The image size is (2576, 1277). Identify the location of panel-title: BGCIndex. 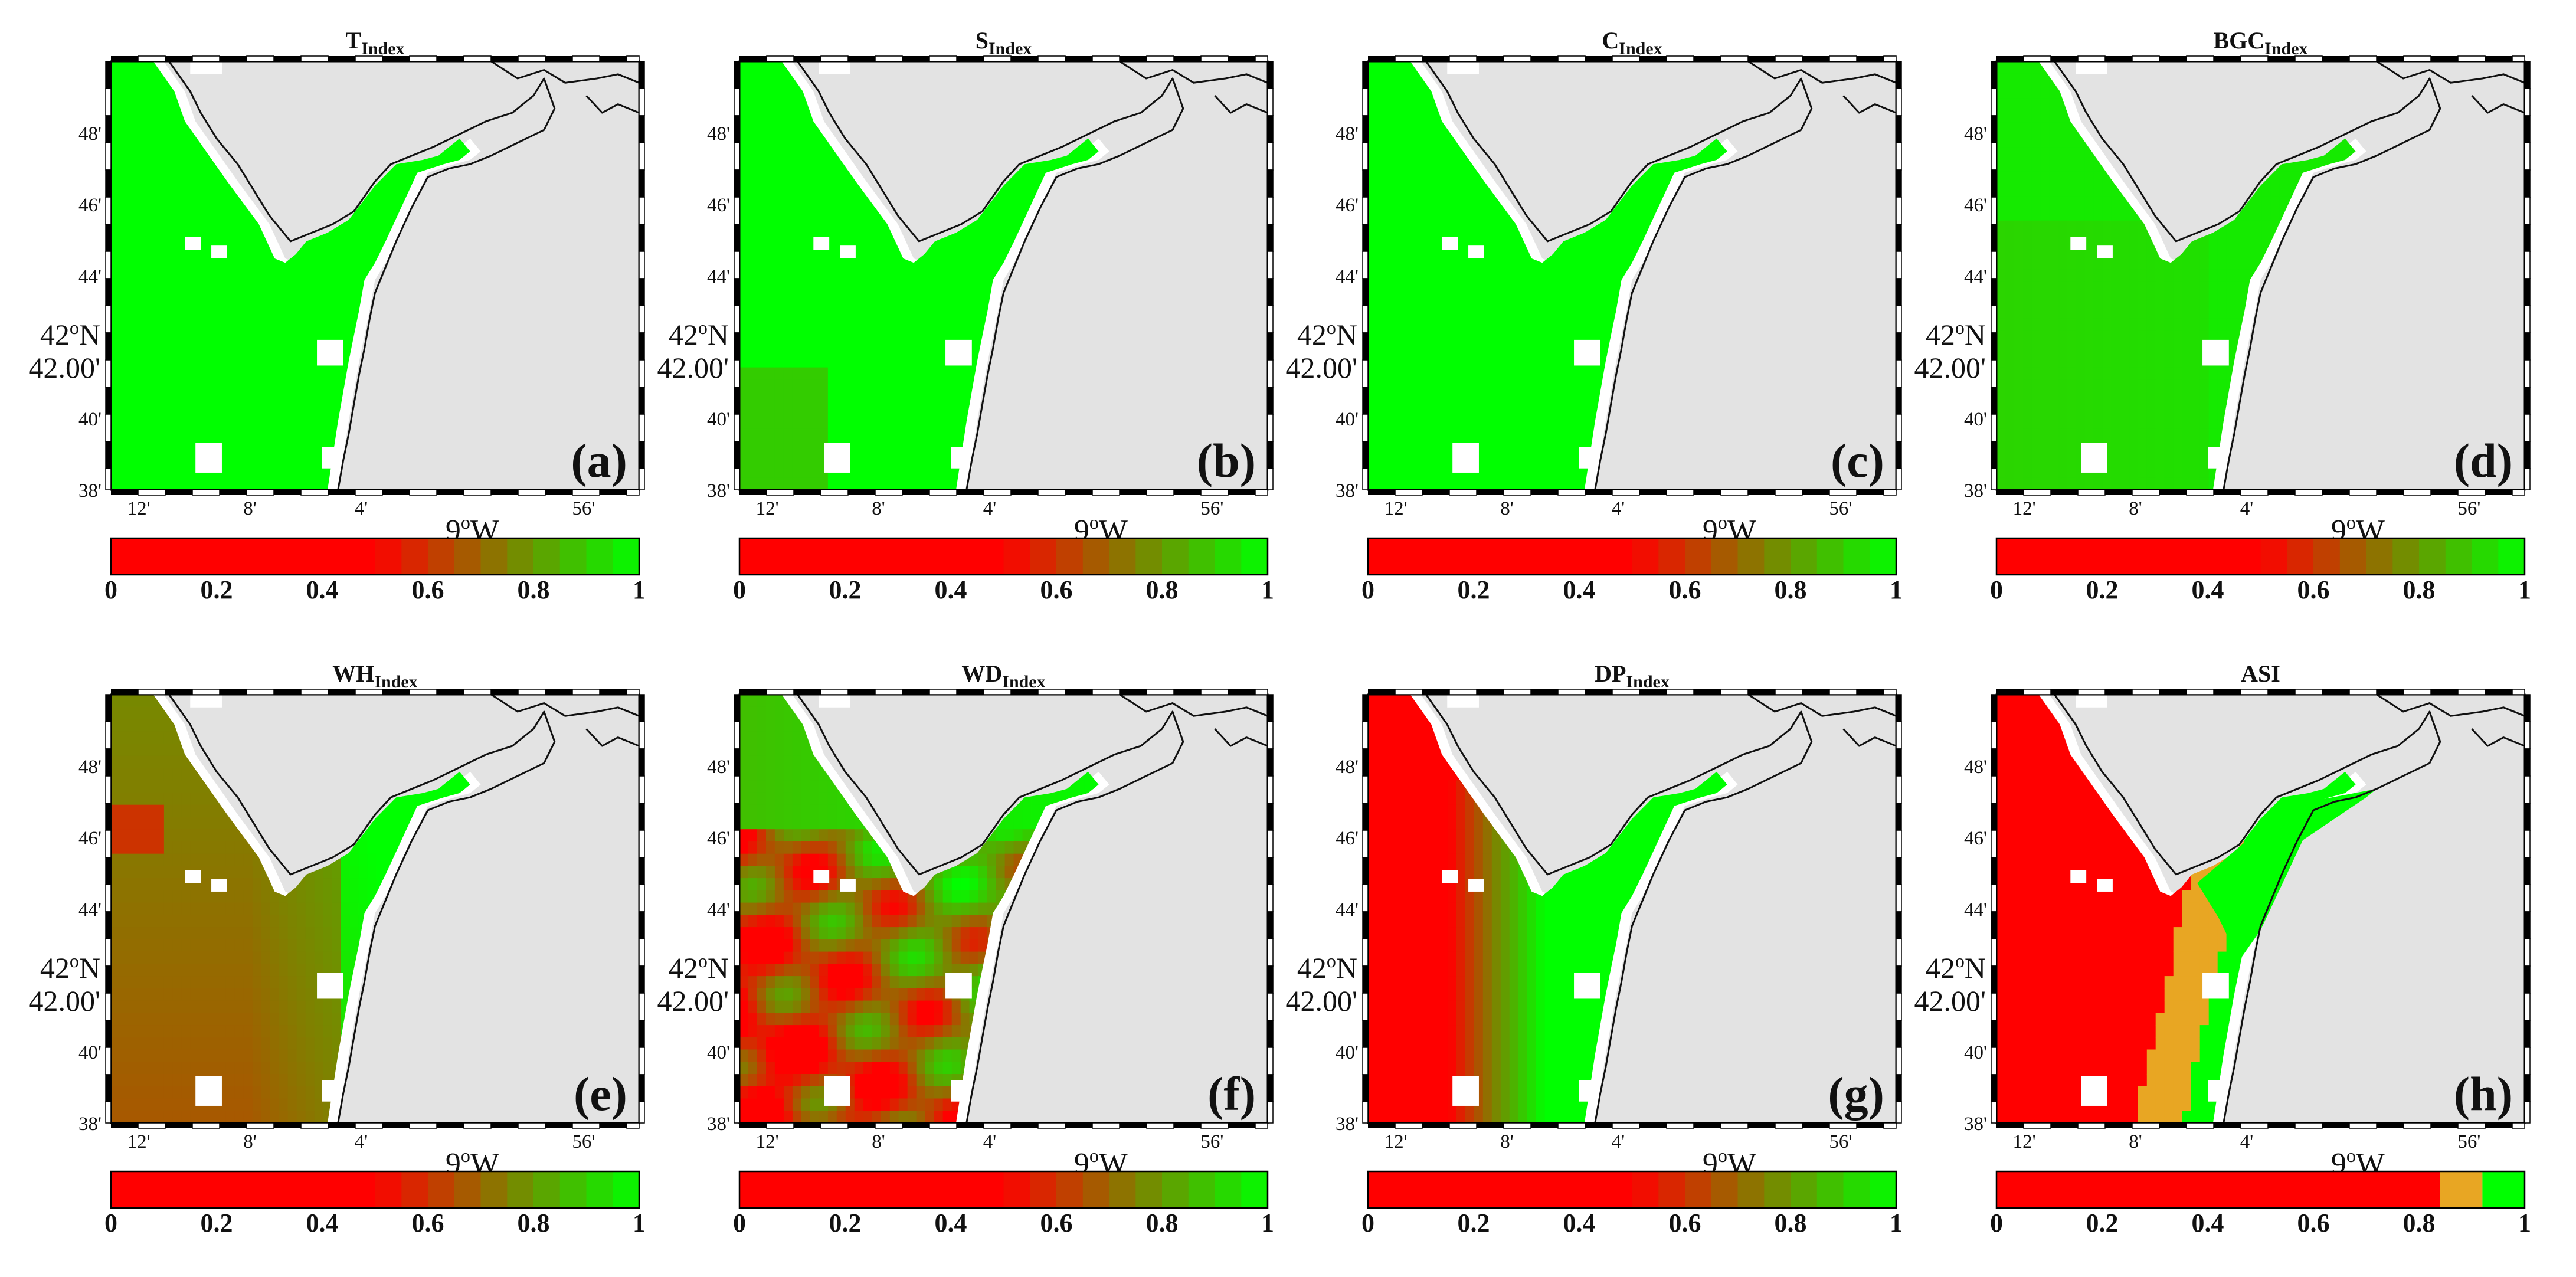
(2260, 42).